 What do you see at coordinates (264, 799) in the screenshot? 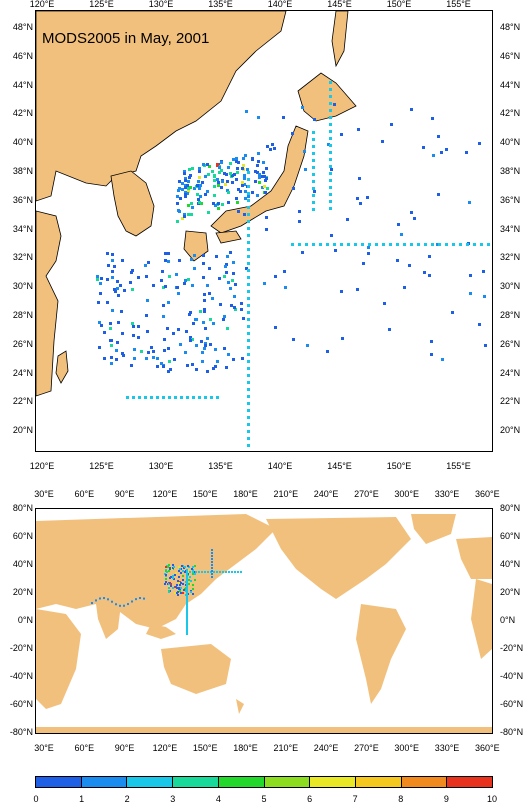
I see `colorbar-label: 5` at bounding box center [264, 799].